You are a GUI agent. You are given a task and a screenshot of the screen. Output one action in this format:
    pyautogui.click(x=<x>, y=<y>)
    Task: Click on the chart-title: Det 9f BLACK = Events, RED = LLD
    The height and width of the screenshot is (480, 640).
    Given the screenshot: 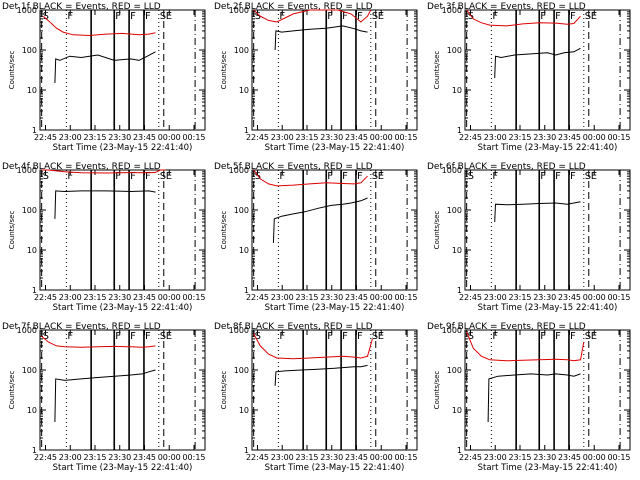 What is the action you would take?
    pyautogui.click(x=506, y=327)
    